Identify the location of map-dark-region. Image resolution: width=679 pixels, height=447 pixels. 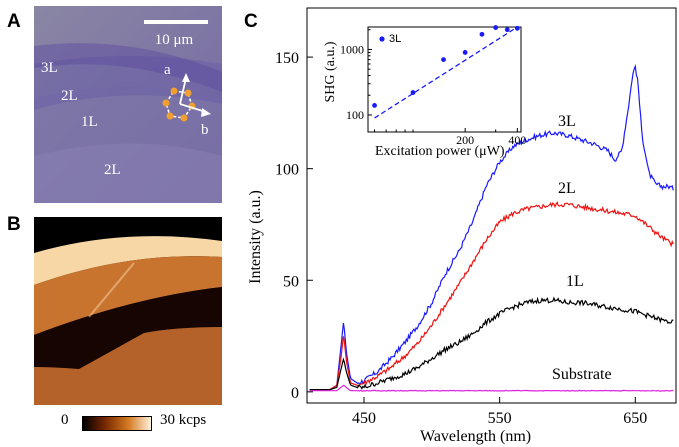
(128, 328).